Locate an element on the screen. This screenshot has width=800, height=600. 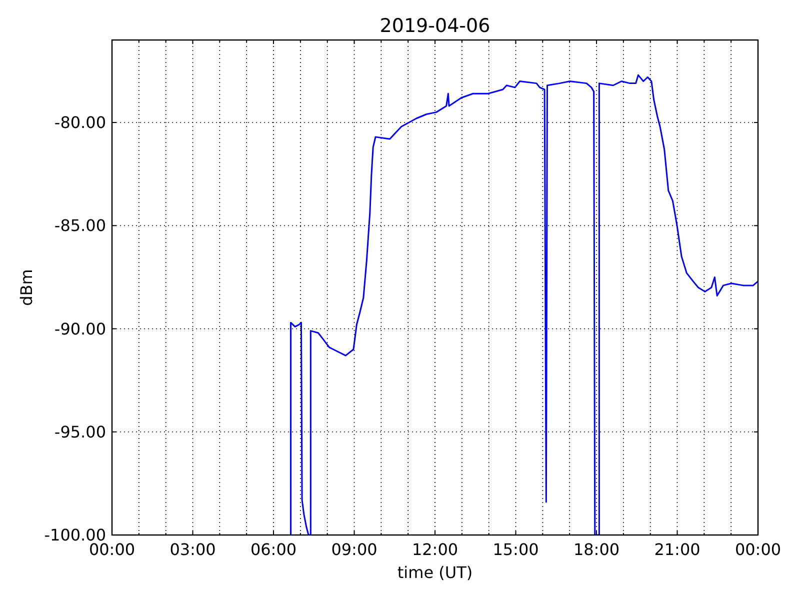
y-tick-label: -95.00 is located at coordinates (80, 432).